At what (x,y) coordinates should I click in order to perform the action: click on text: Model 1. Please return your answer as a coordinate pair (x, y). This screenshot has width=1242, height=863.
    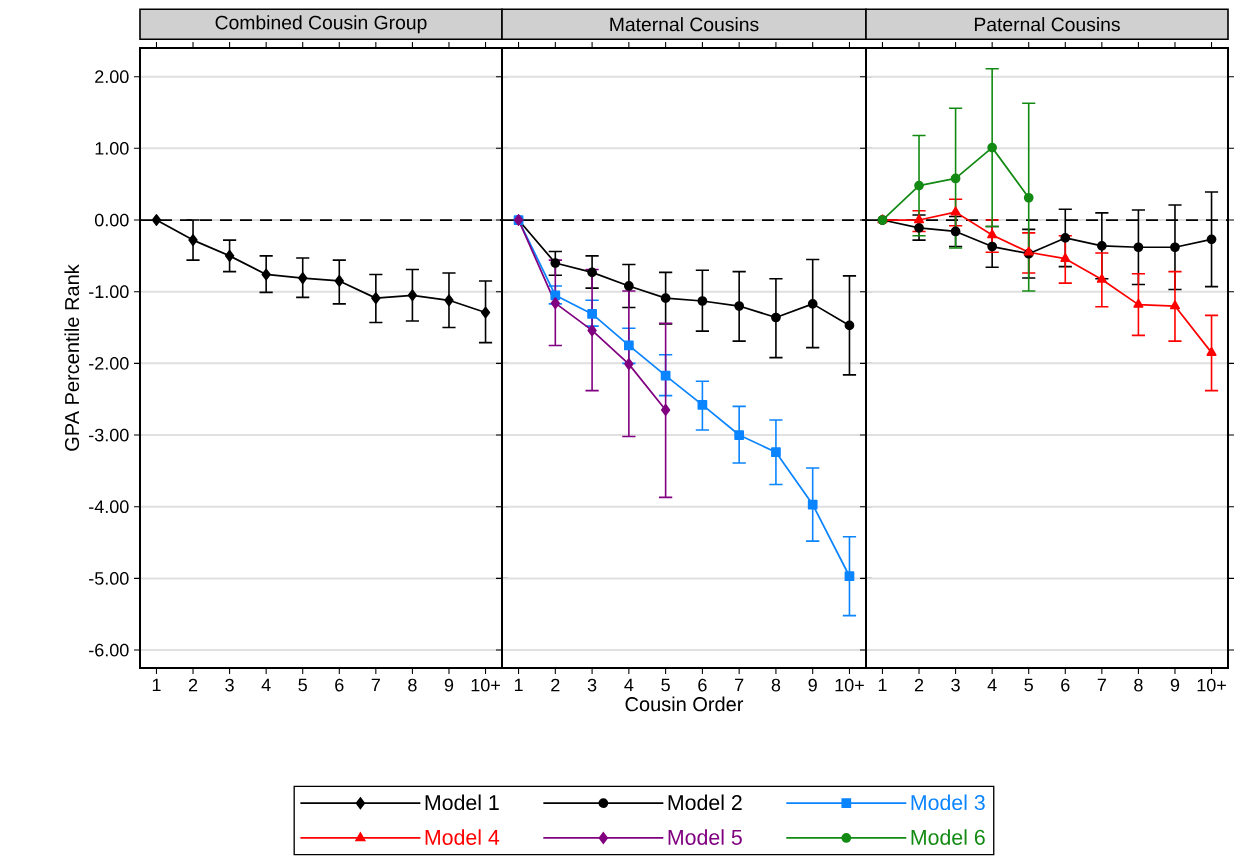
    Looking at the image, I should click on (462, 802).